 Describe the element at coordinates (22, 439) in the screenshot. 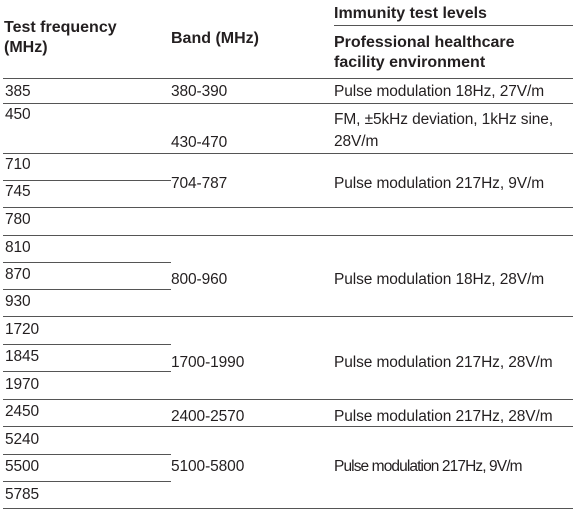

I see `freq-5240: 5240` at that location.